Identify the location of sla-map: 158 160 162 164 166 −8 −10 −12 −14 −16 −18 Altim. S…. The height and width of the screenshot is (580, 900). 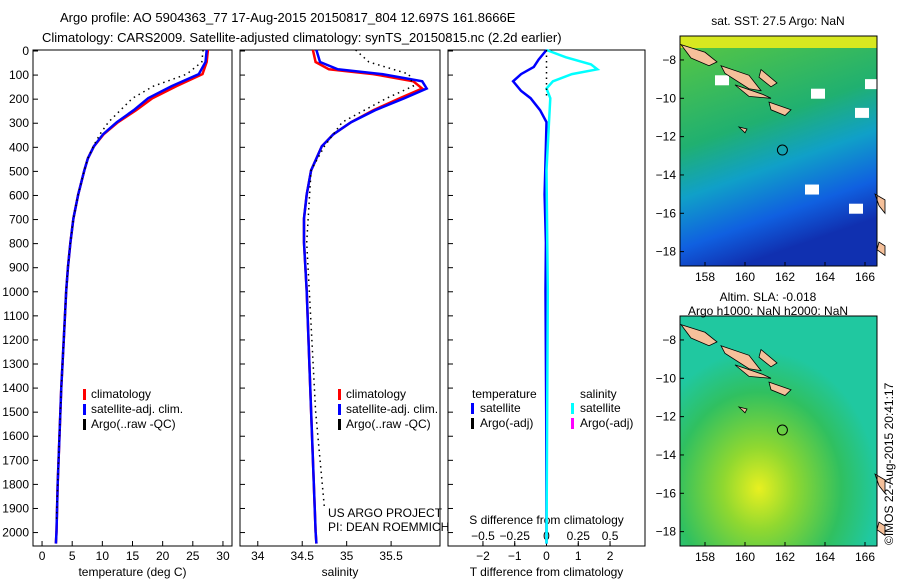
(771, 427).